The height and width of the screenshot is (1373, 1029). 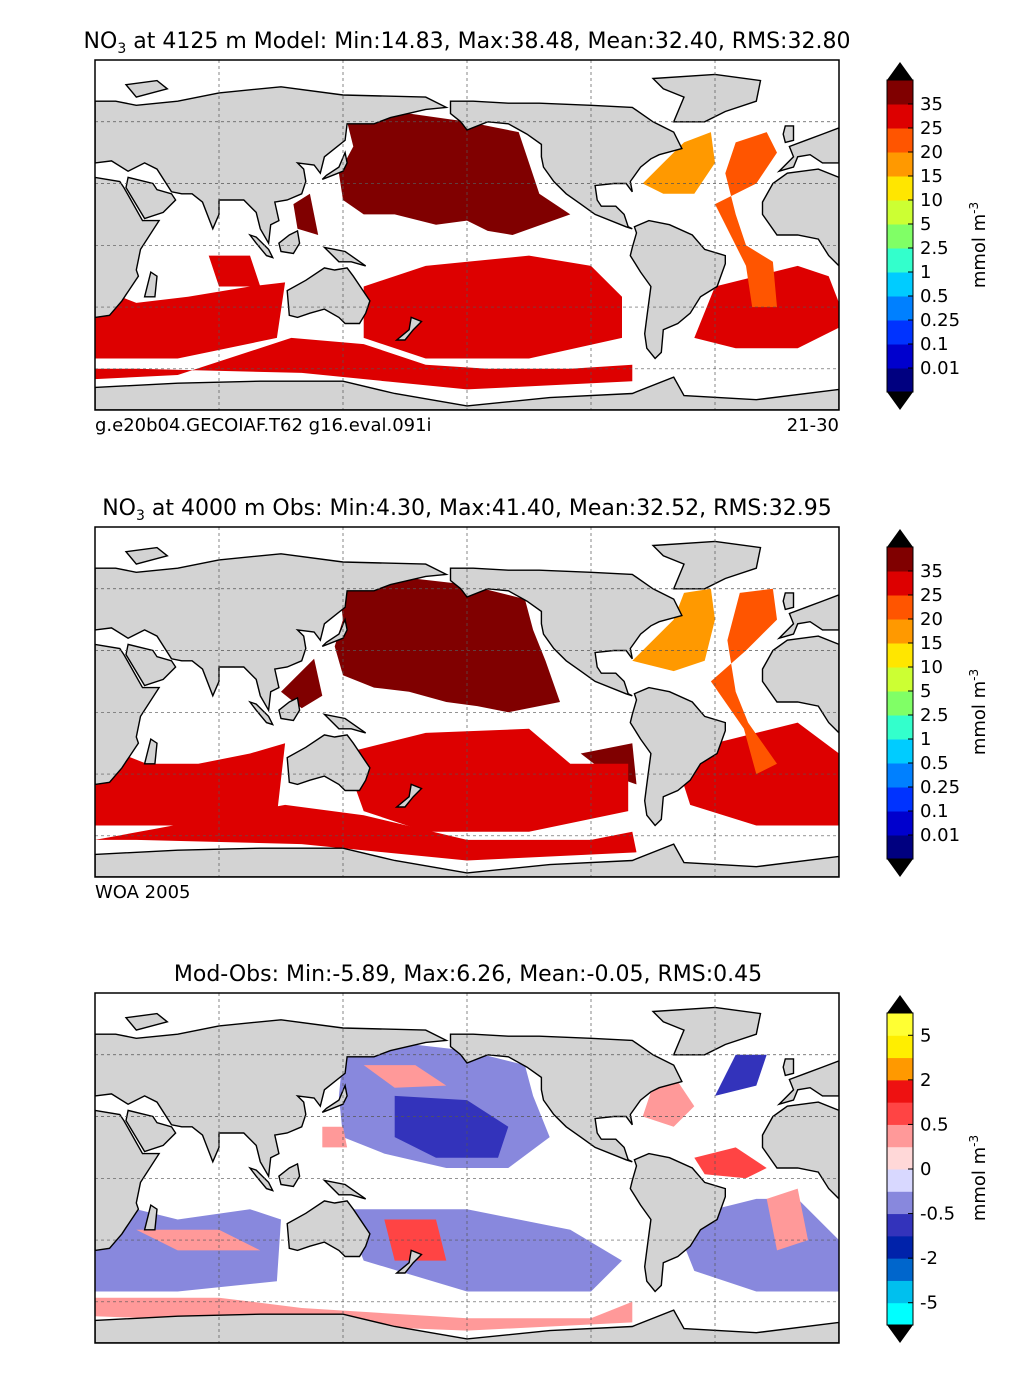 What do you see at coordinates (788, 601) in the screenshot?
I see `land-uk` at bounding box center [788, 601].